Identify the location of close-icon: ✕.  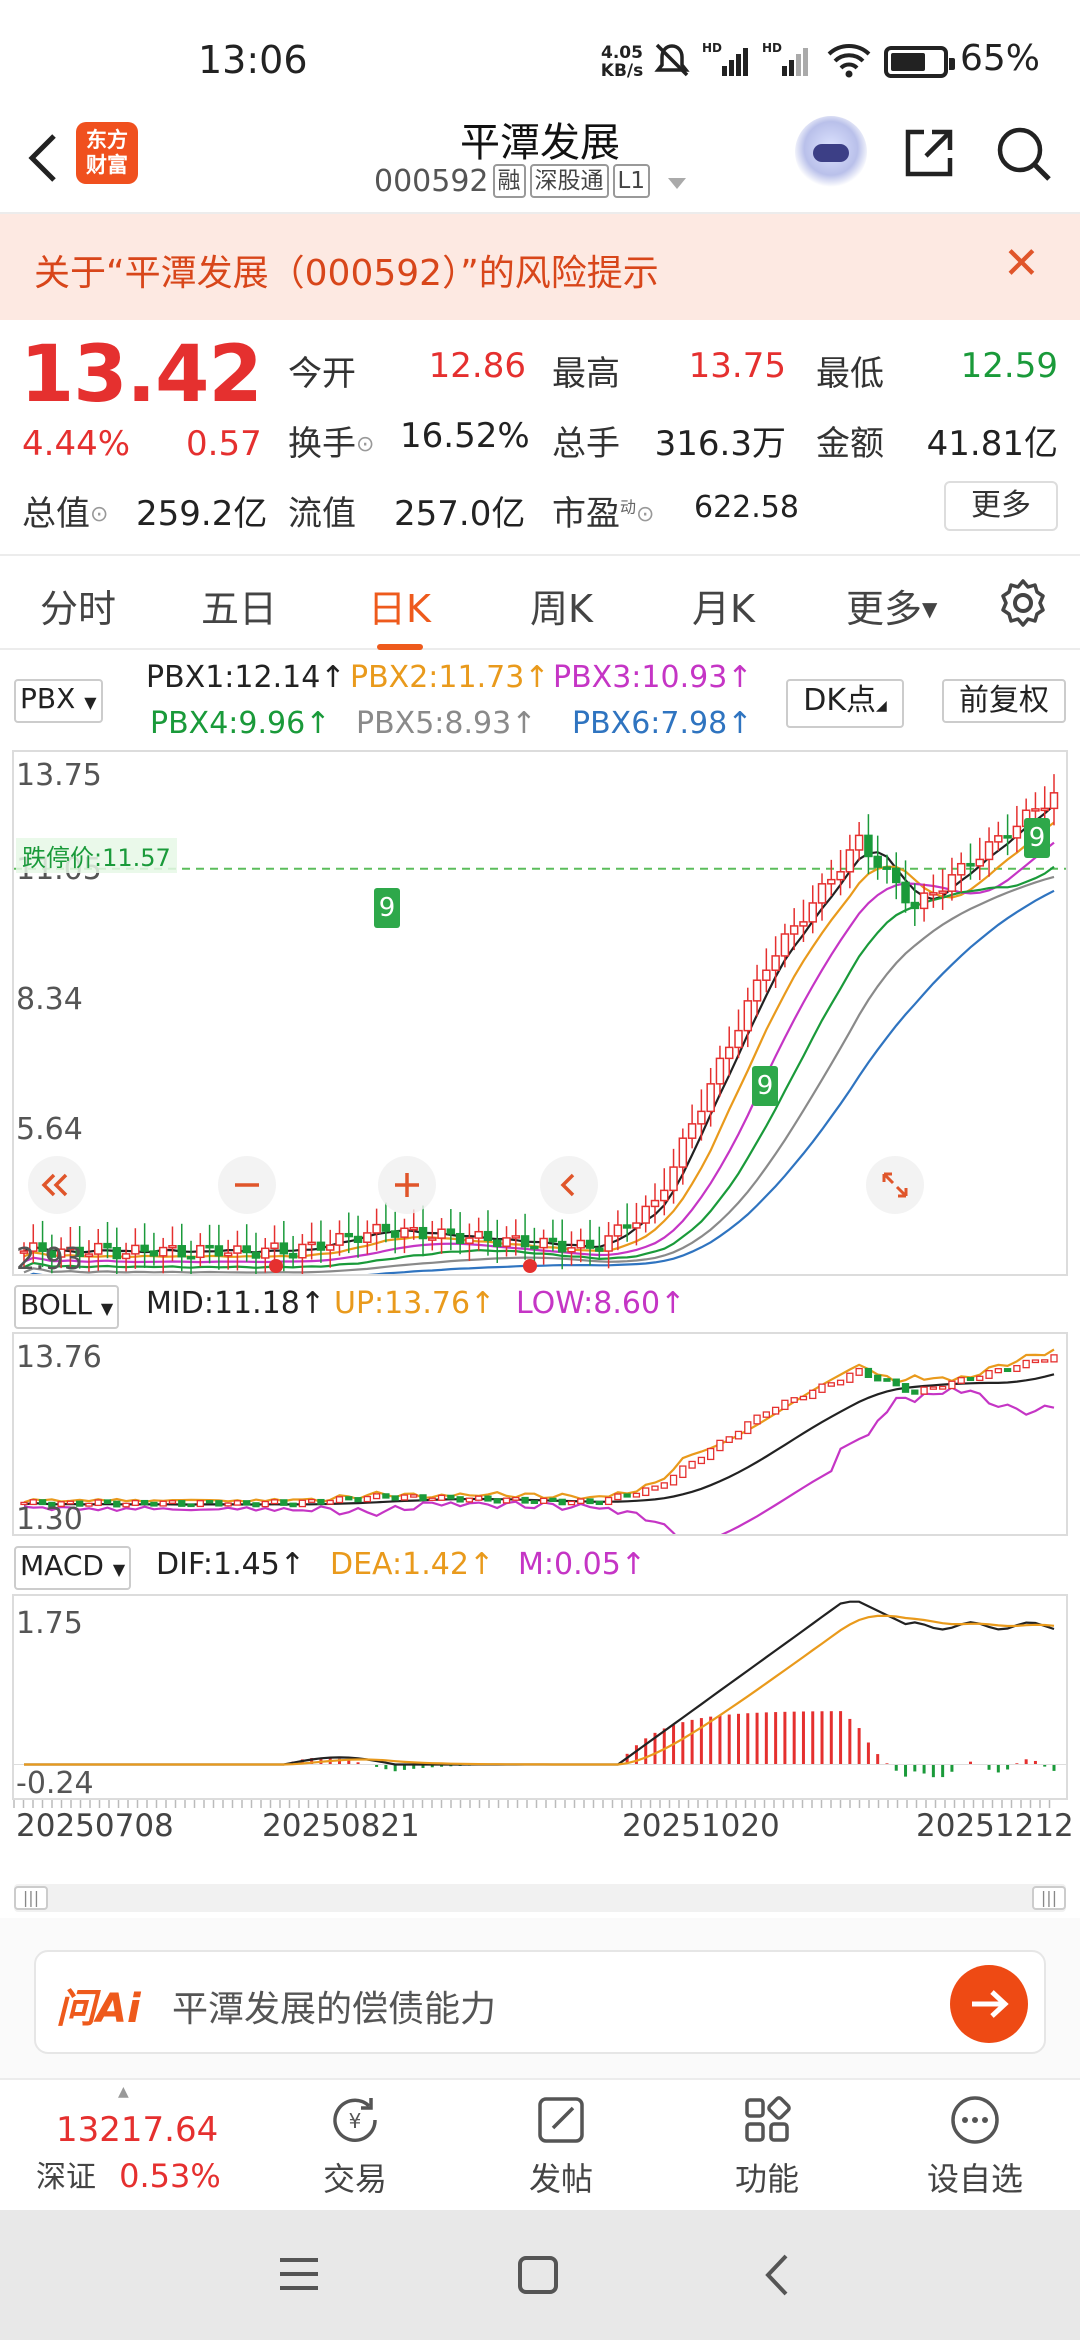
(1021, 263).